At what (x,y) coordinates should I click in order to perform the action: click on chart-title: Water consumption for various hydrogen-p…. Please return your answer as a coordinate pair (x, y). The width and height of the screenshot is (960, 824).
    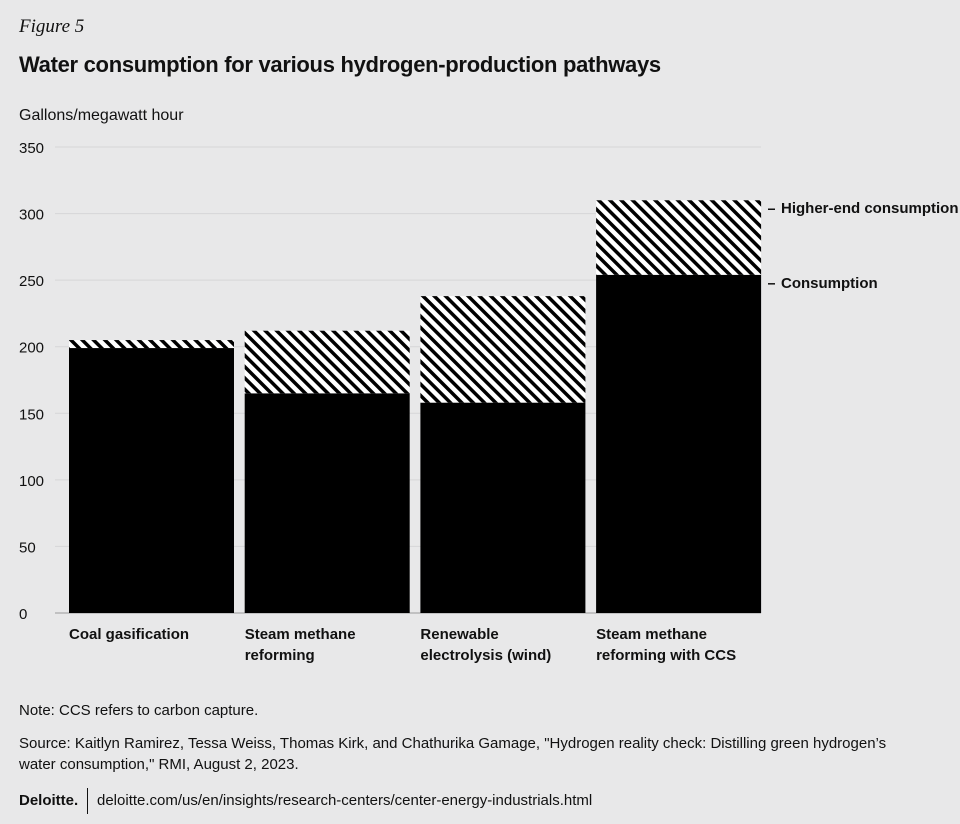
    Looking at the image, I should click on (340, 64).